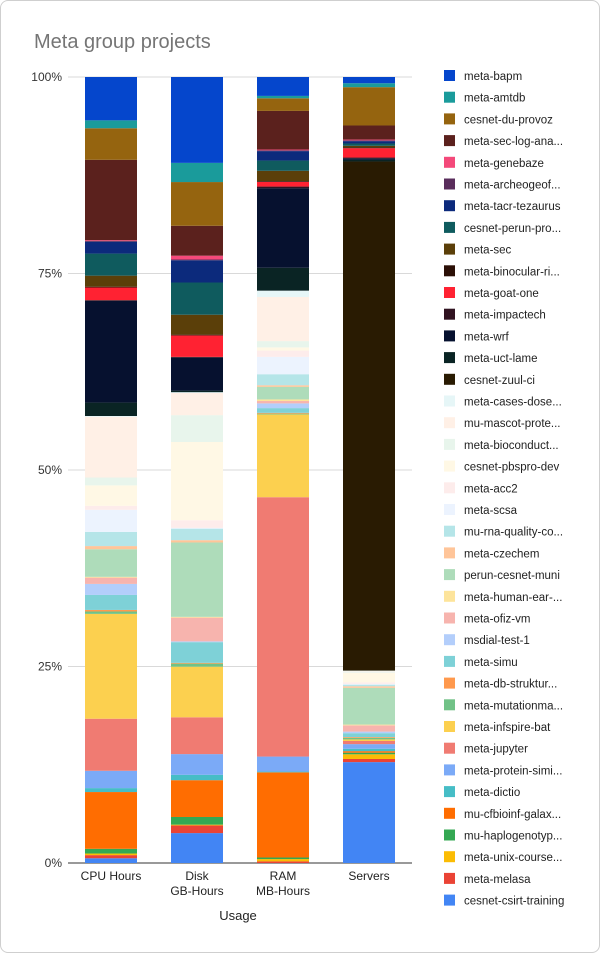 The height and width of the screenshot is (953, 600). I want to click on legend-item: meta-ofiz-vm, so click(487, 619).